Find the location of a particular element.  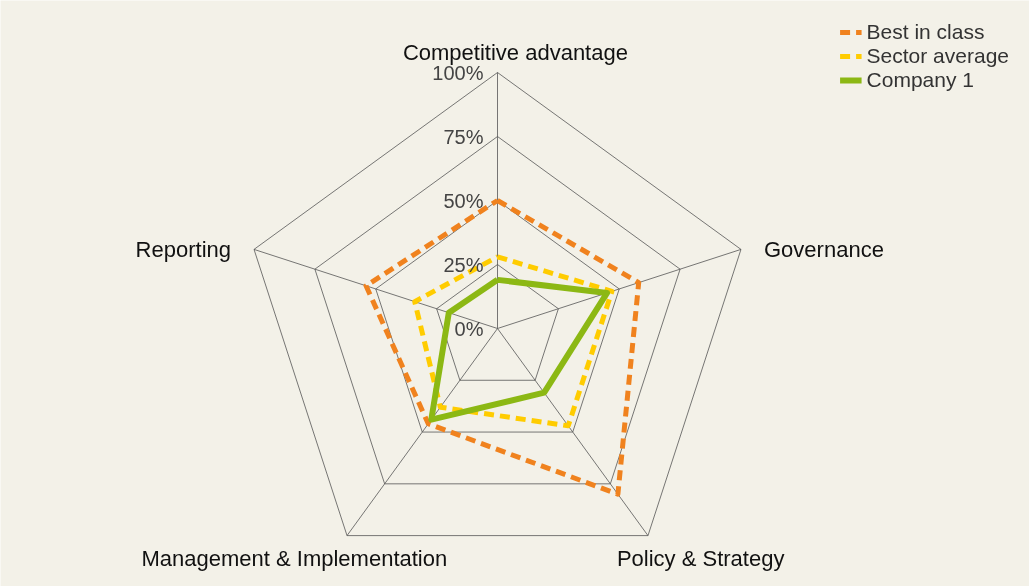

spoke-label: Governance is located at coordinates (824, 249).